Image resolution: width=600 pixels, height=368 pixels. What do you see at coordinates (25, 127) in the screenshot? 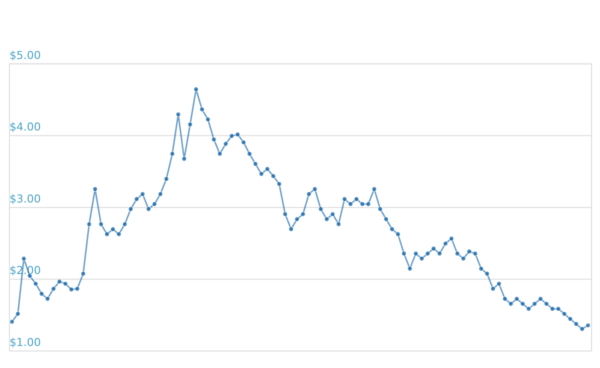
I see `y-tick-label: $4.00` at bounding box center [25, 127].